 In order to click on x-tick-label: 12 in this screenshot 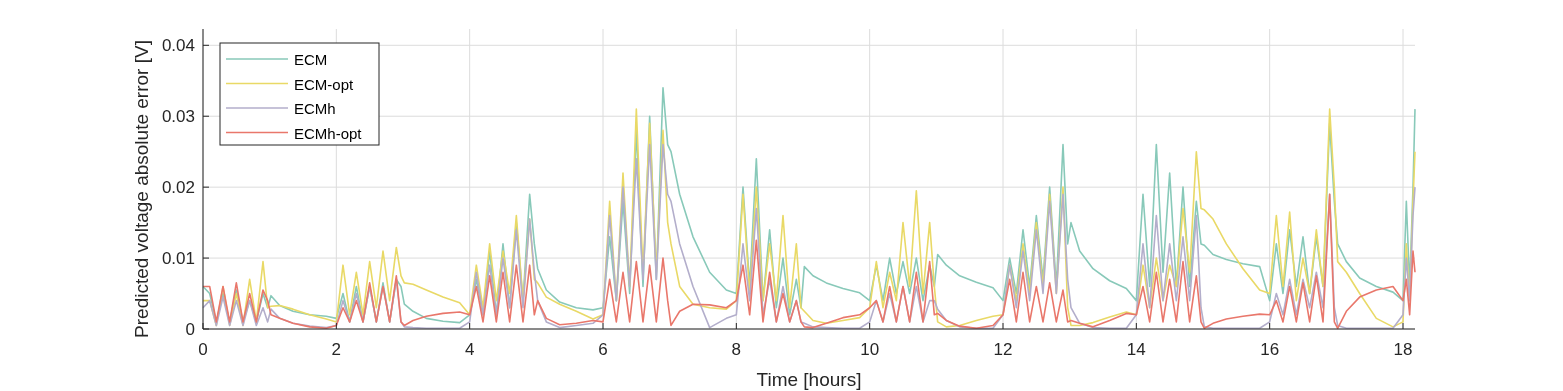, I will do `click(1003, 349)`.